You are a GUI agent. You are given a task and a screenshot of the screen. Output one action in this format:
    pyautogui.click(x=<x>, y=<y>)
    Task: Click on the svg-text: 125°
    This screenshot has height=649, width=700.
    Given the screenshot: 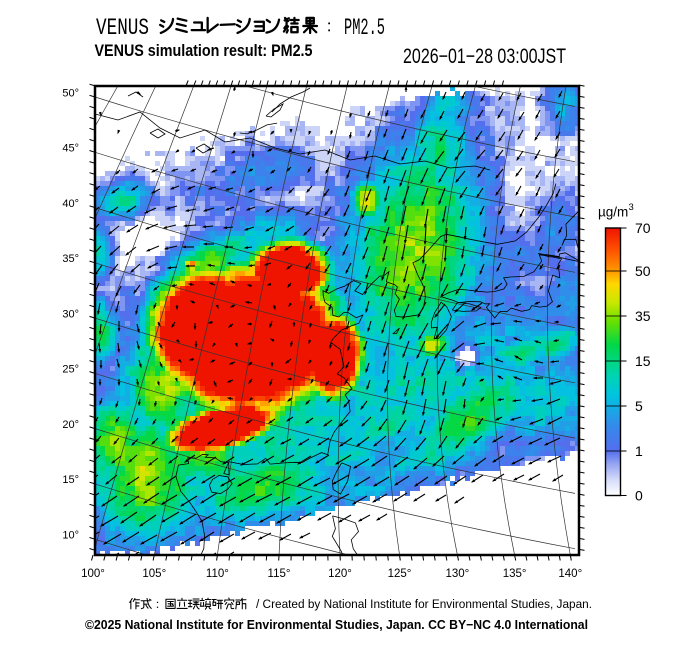 What is the action you would take?
    pyautogui.click(x=400, y=574)
    